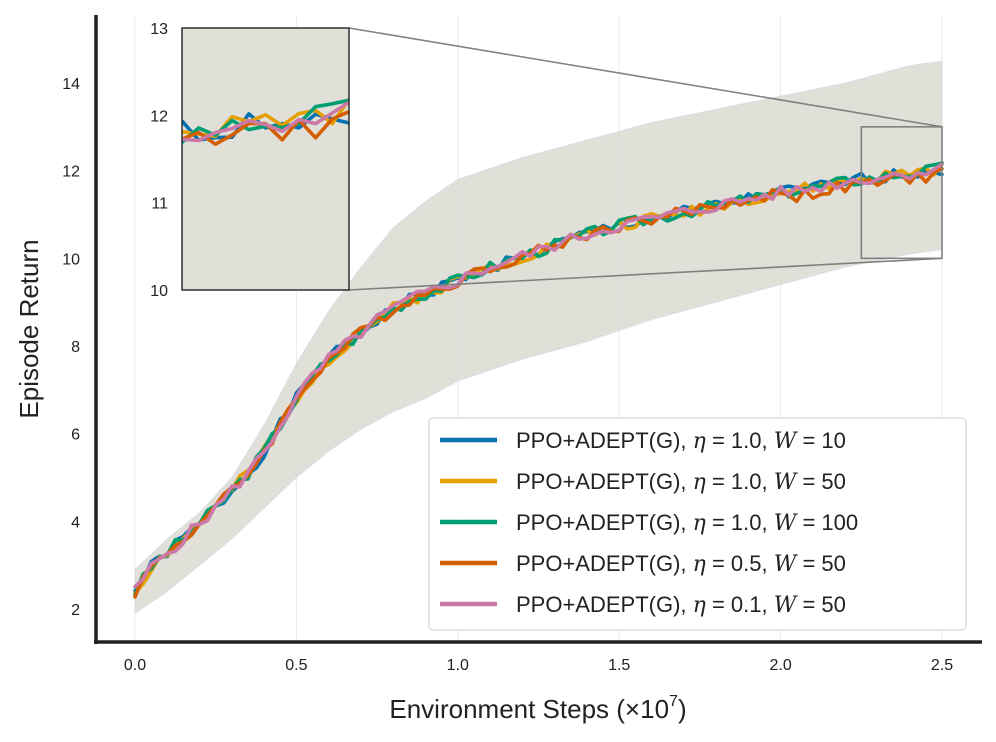 The width and height of the screenshot is (996, 742). I want to click on inset-band, so click(265, 159).